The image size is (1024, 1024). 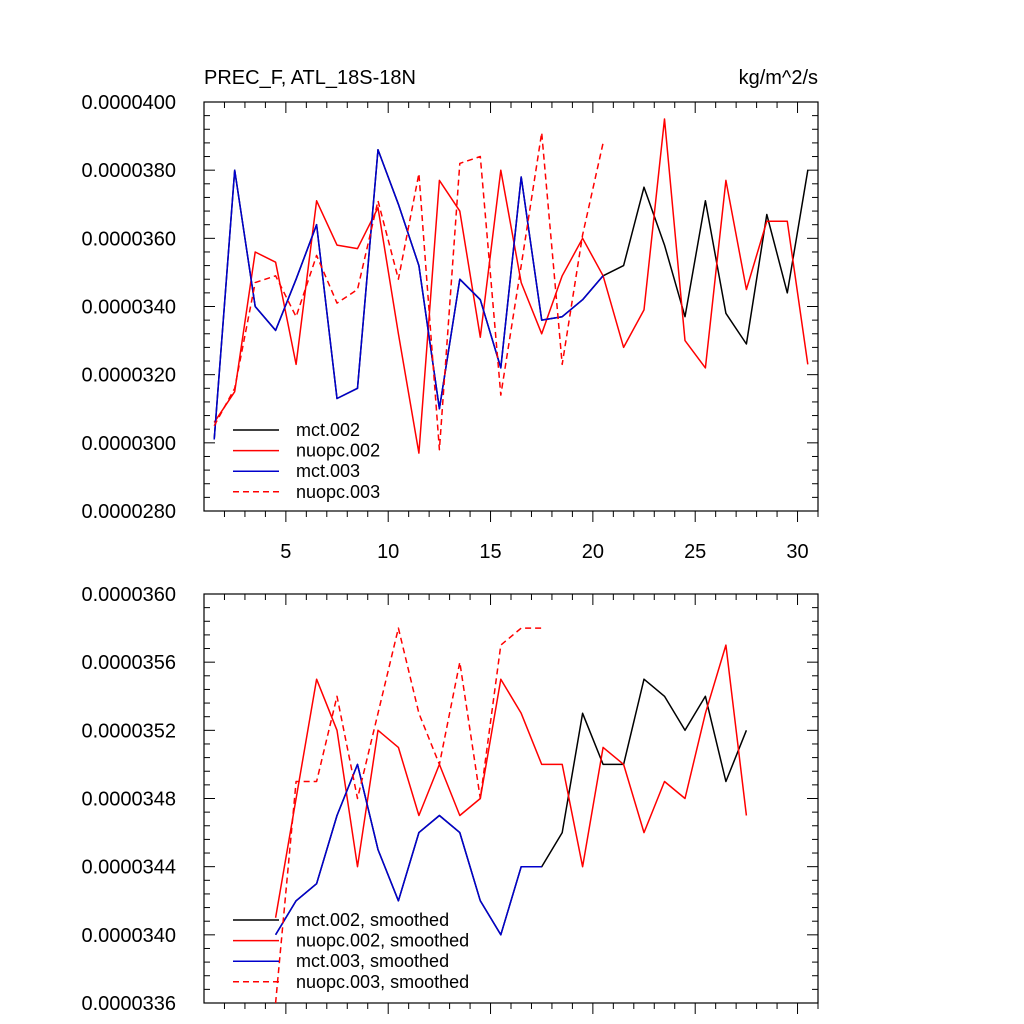 What do you see at coordinates (544, 552) in the screenshot?
I see `x-axis-labels: 5 10 15 20 25 30` at bounding box center [544, 552].